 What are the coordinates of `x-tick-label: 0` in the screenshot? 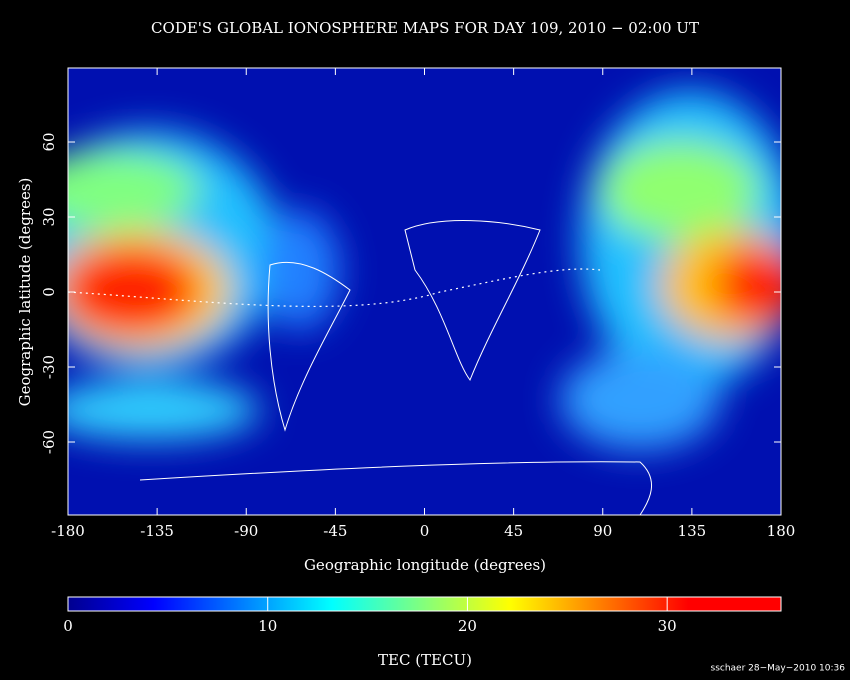 It's located at (425, 531).